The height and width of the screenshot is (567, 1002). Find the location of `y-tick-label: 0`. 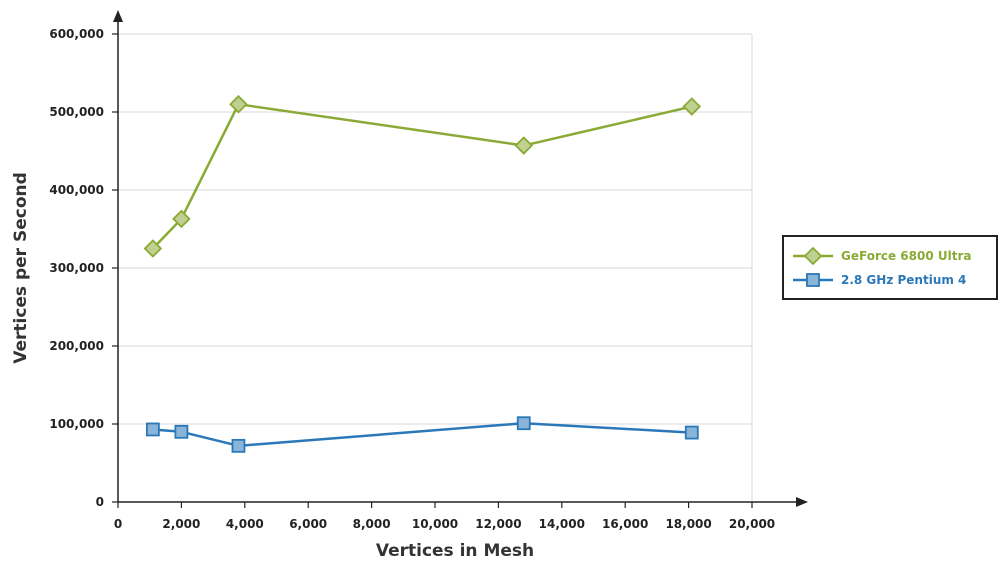

y-tick-label: 0 is located at coordinates (100, 502).